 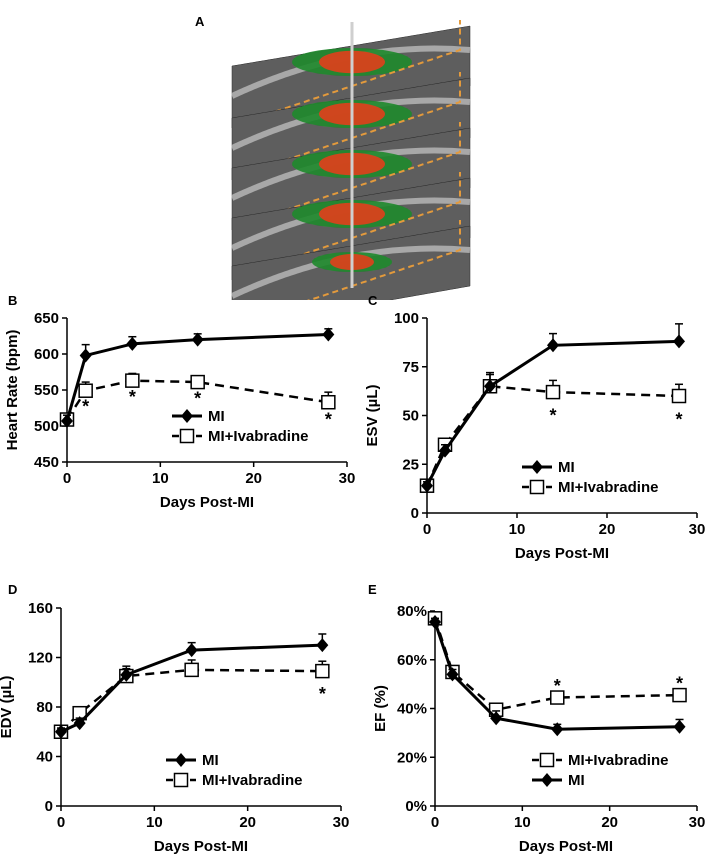 What do you see at coordinates (372, 416) in the screenshot?
I see `y-axis-label: ESV (µL)` at bounding box center [372, 416].